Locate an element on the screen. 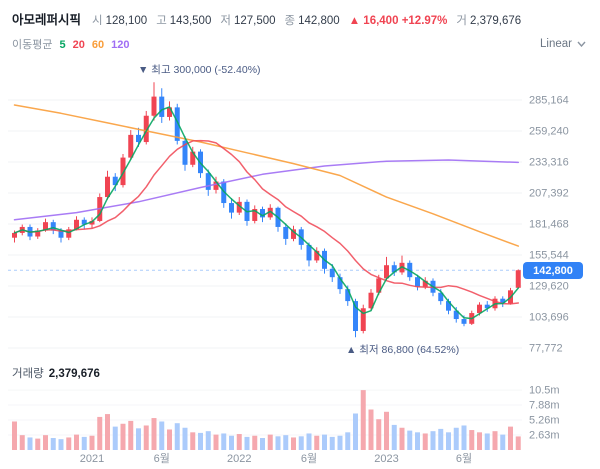 Image resolution: width=600 pixels, height=469 pixels. quote-close: 종 142,800 is located at coordinates (312, 21).